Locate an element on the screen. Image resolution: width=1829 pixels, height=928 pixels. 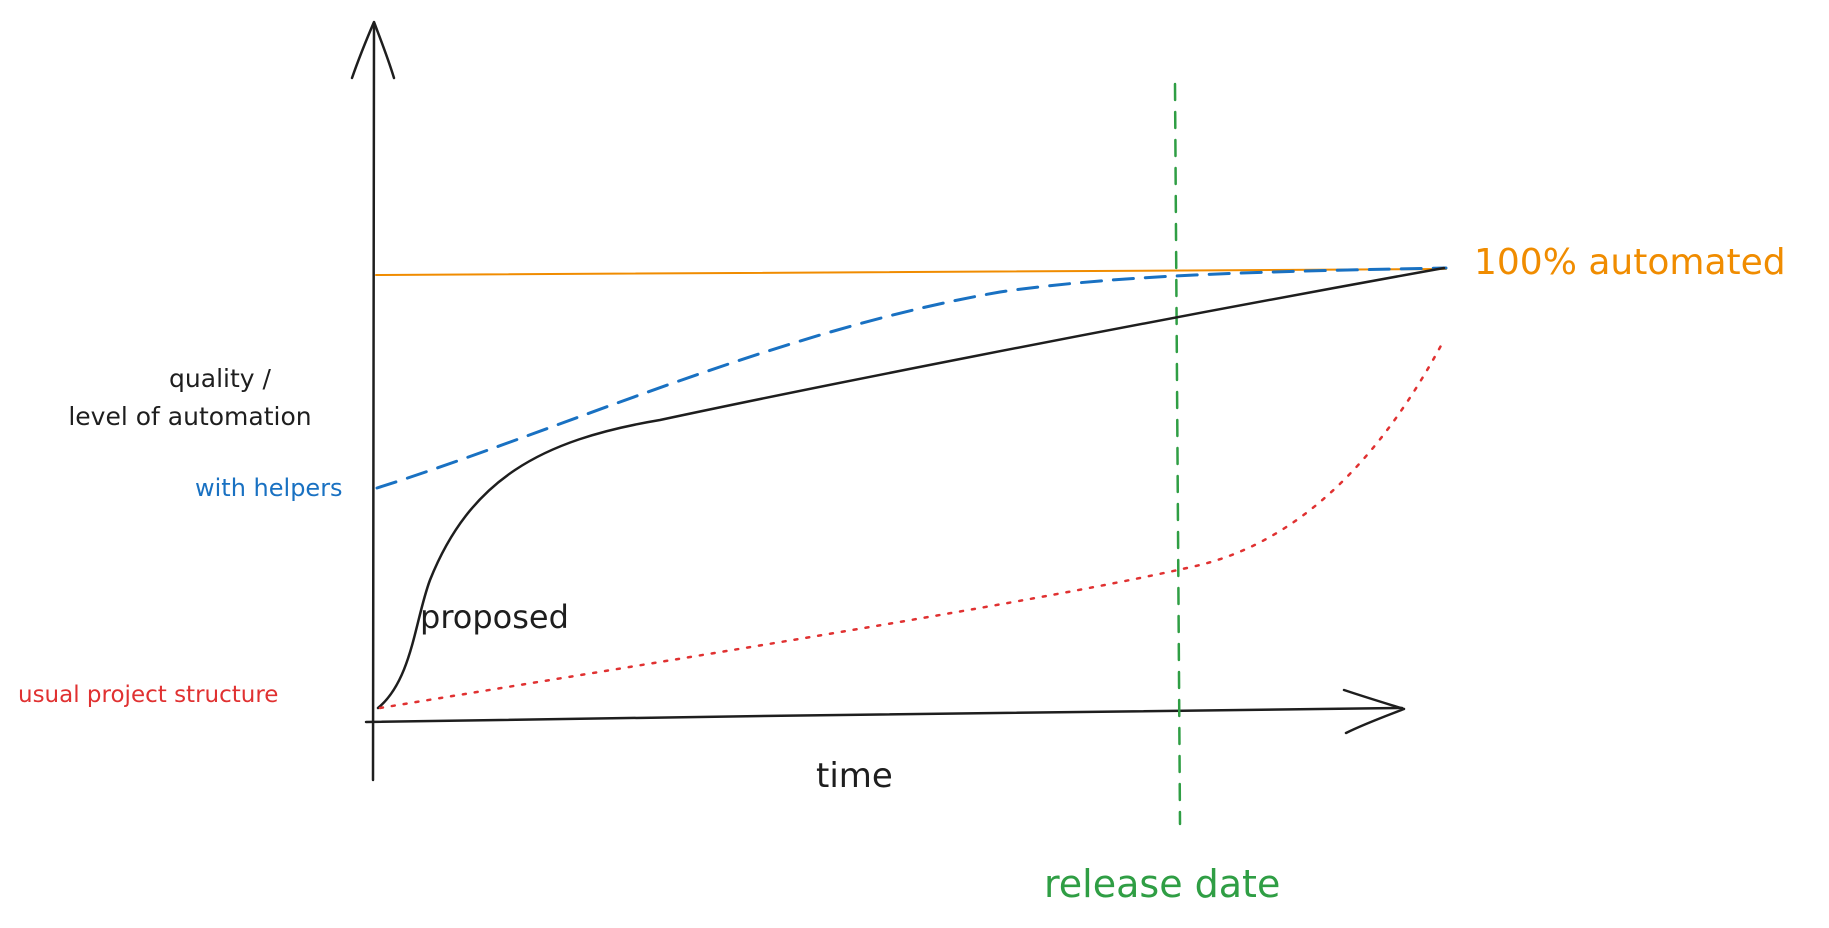
y-axis is located at coordinates (373, 401).